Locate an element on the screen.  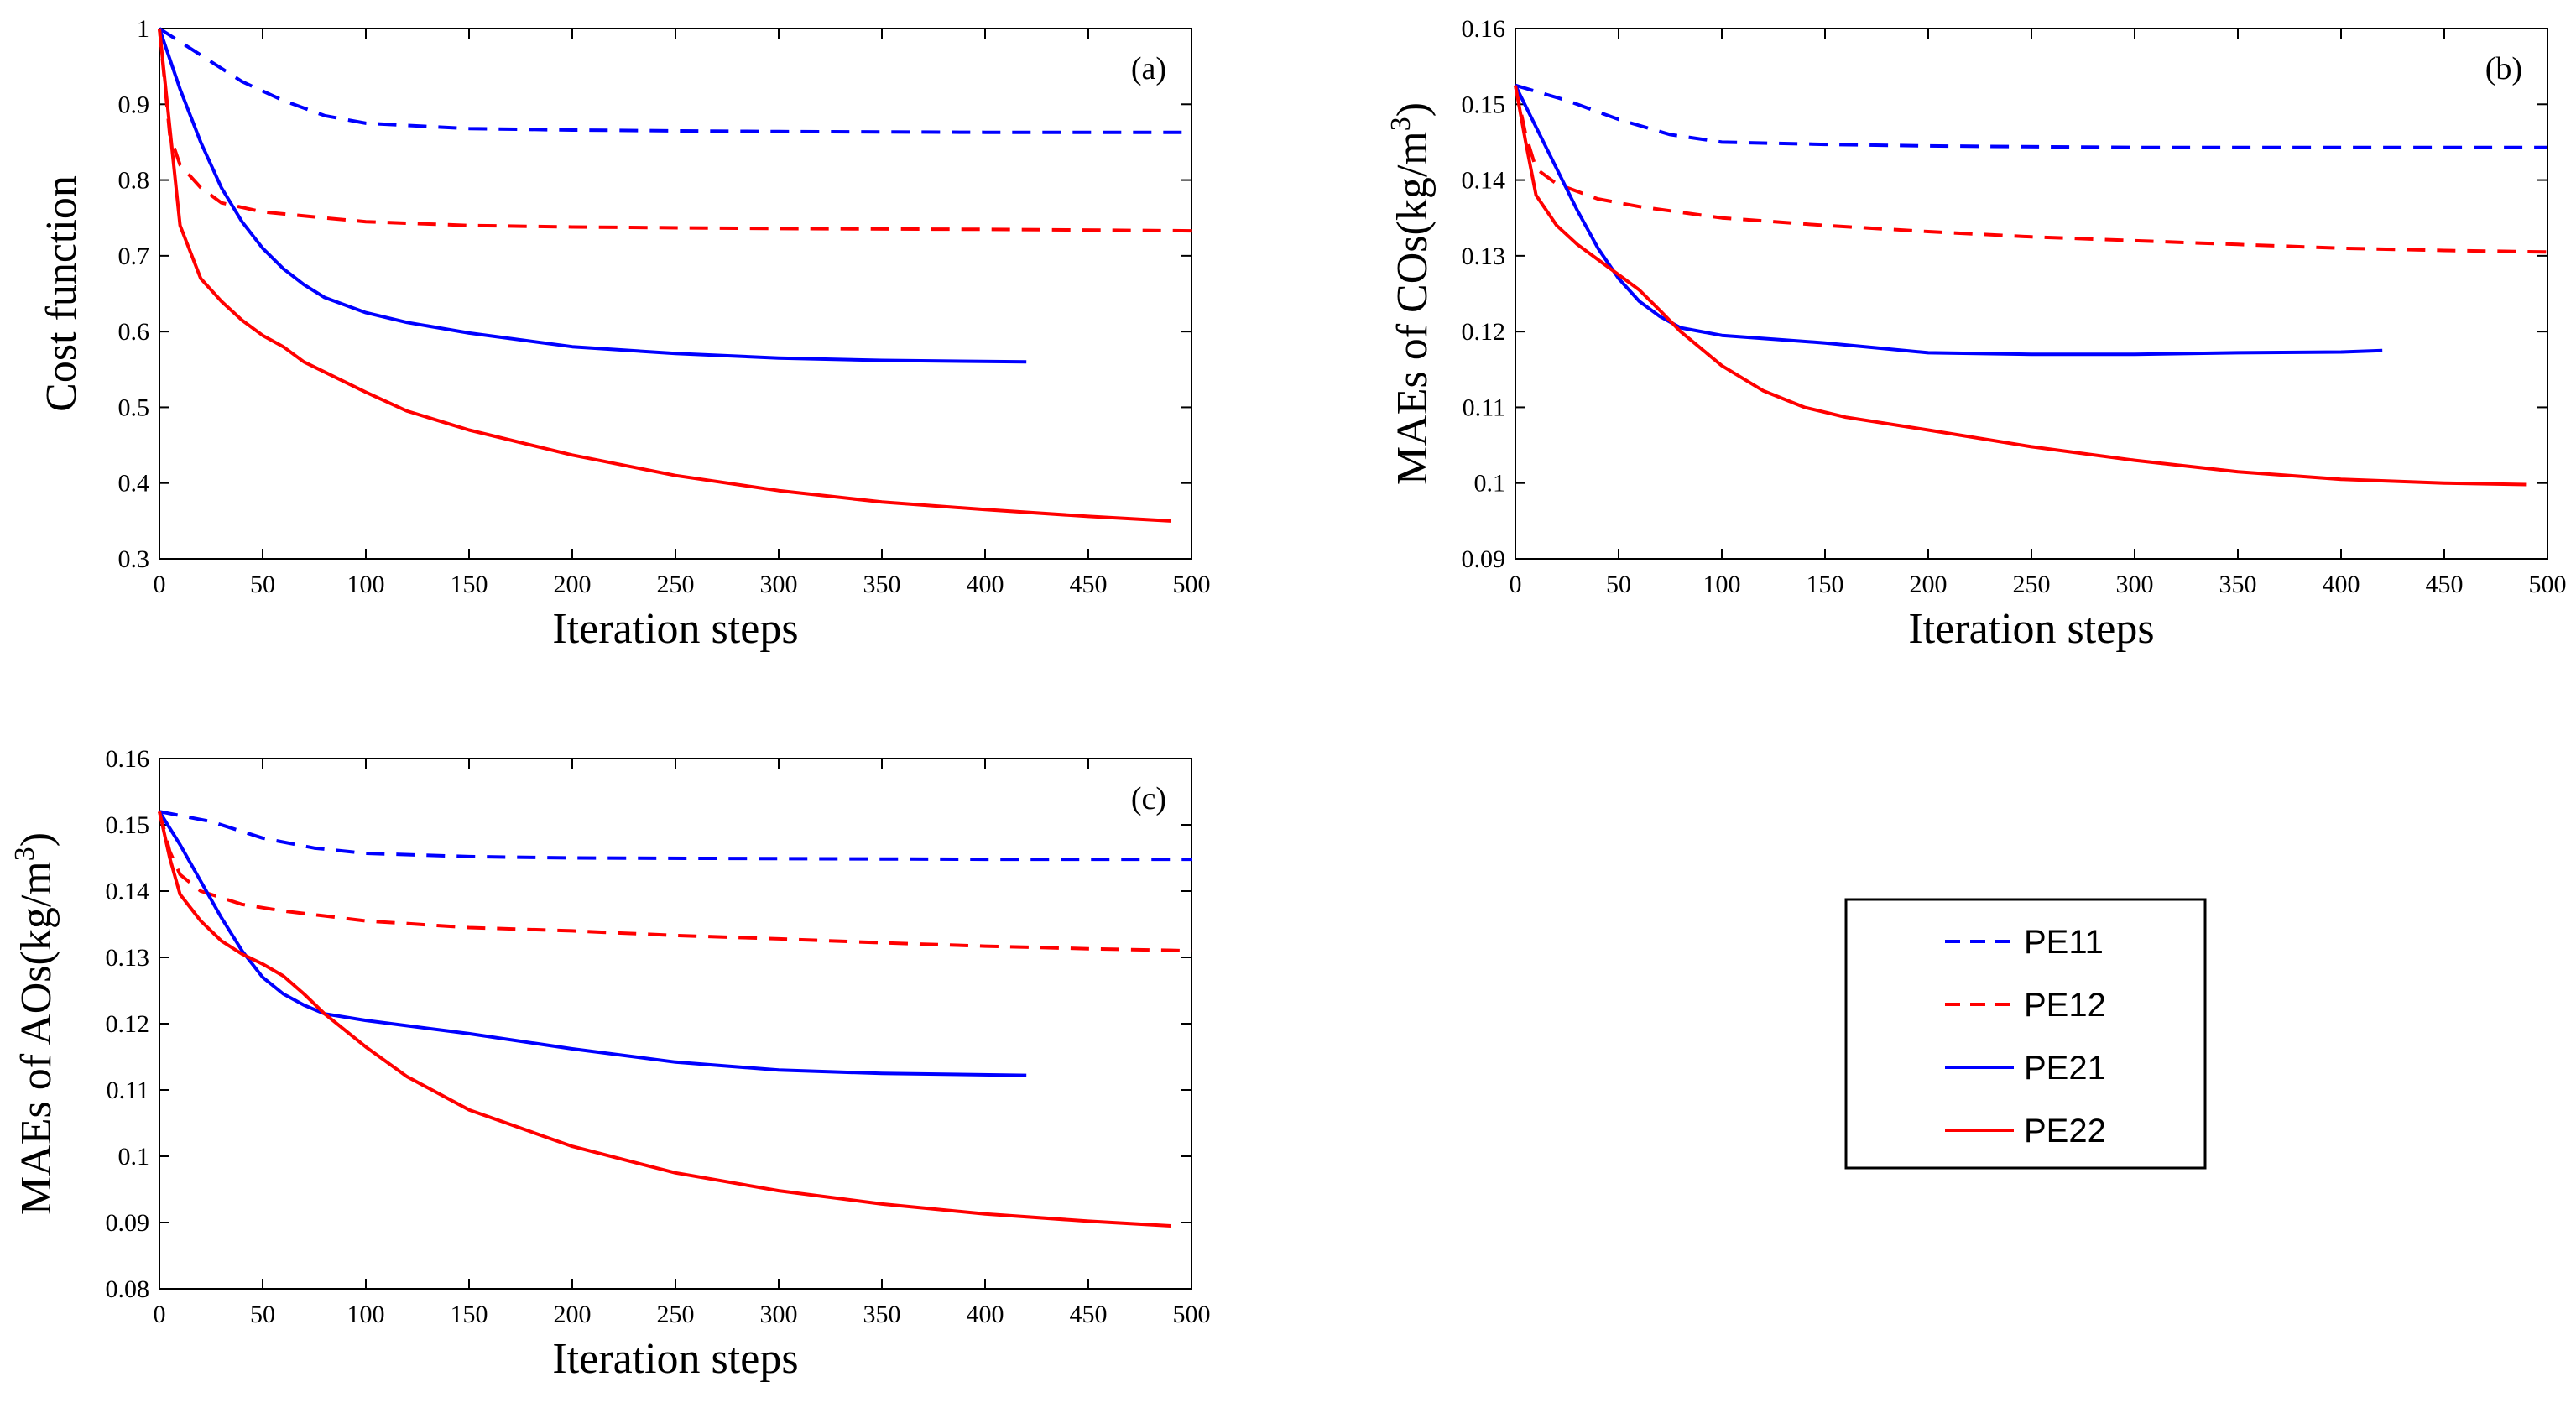
y-tick-label: 0.5 is located at coordinates (134, 407).